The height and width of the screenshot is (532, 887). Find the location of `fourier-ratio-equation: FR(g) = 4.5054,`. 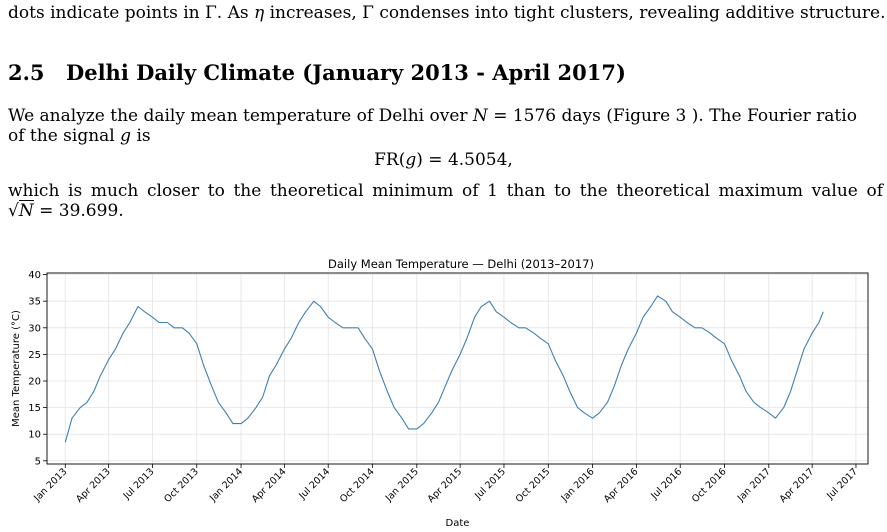

fourier-ratio-equation: FR(g) = 4.5054, is located at coordinates (443, 160).